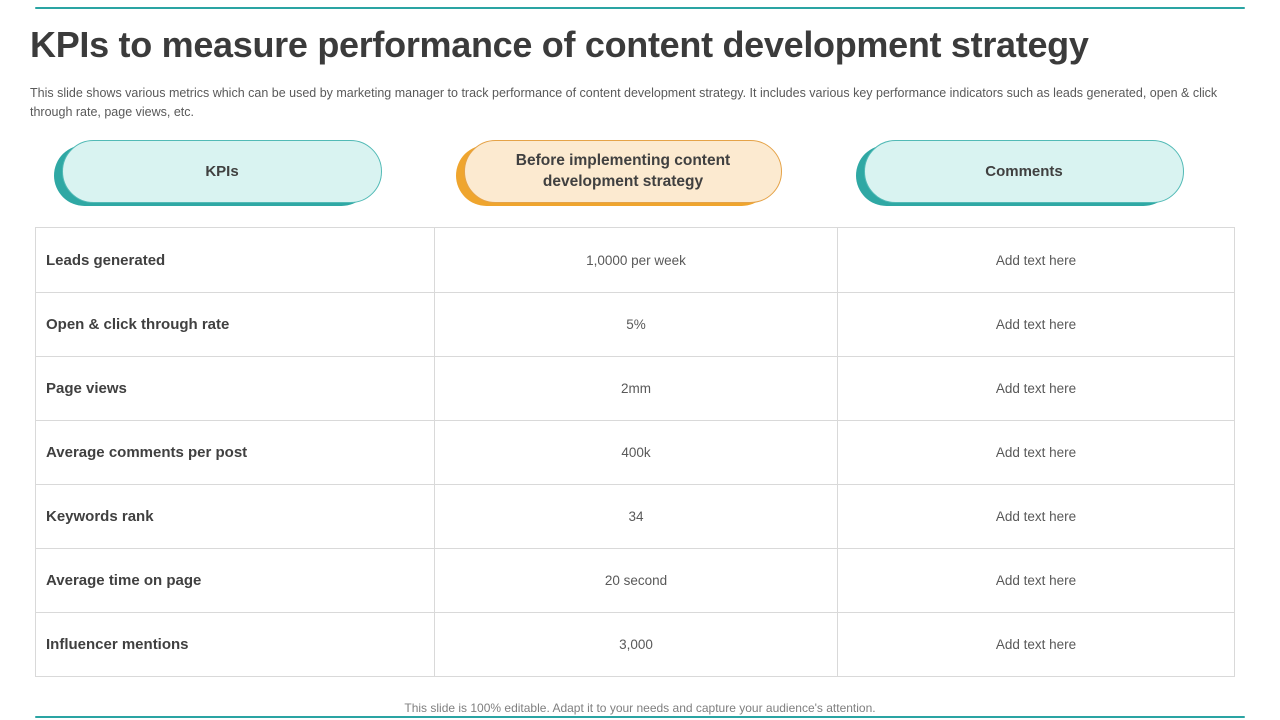 This screenshot has height=720, width=1280. I want to click on kpi-cell: Open & click through rate, so click(235, 324).